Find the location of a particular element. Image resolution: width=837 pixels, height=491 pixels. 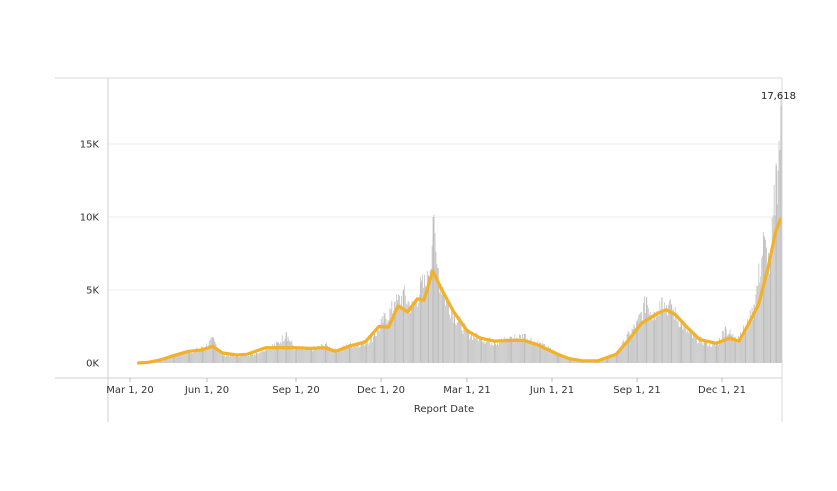

x-tick-label: Jun 1, 20 is located at coordinates (206, 390).